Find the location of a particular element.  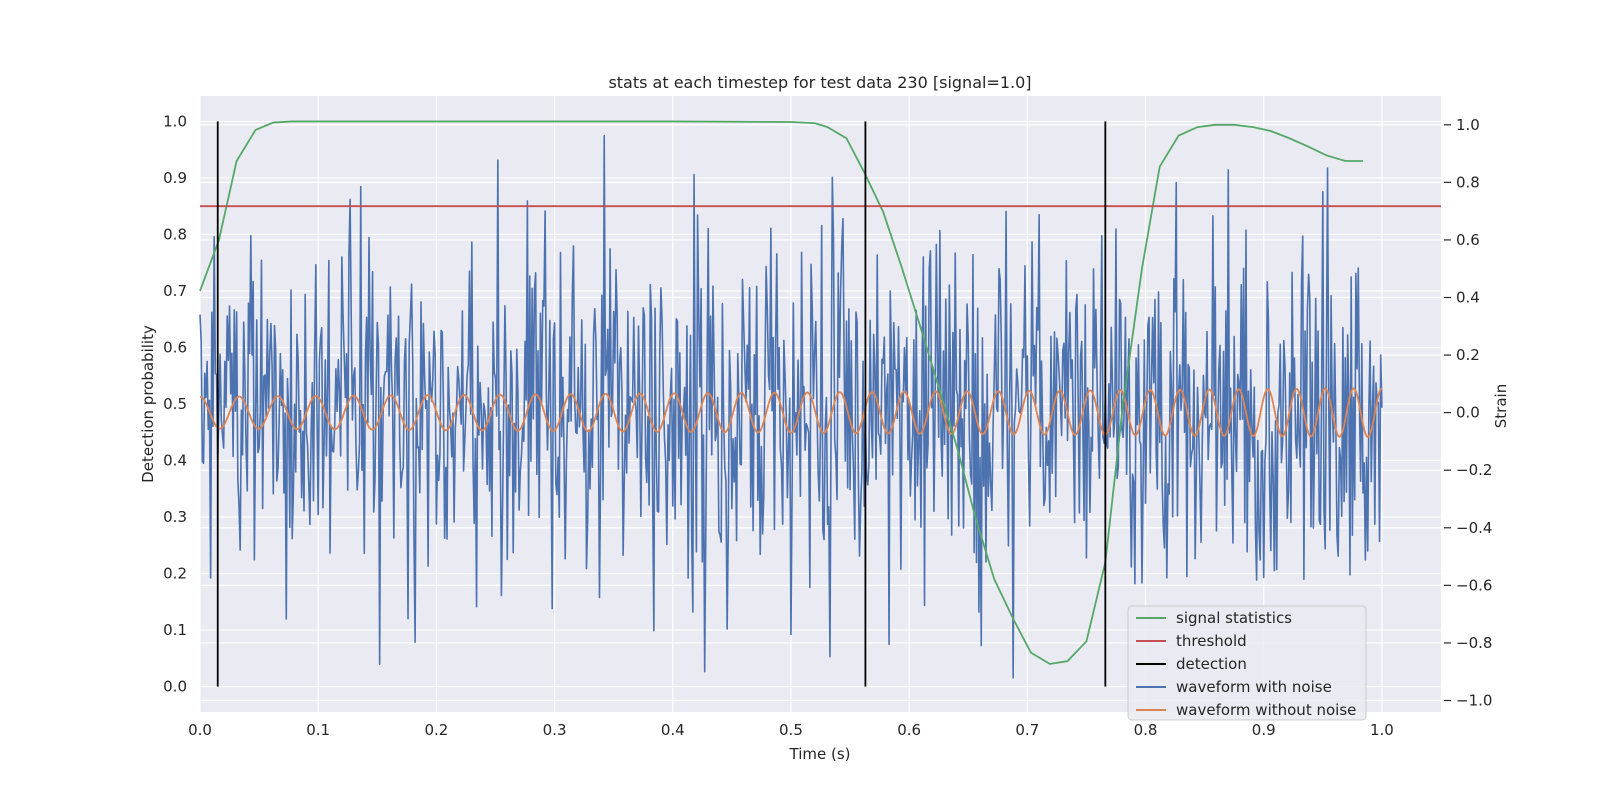

legend-label: signal statistics is located at coordinates (1234, 618).